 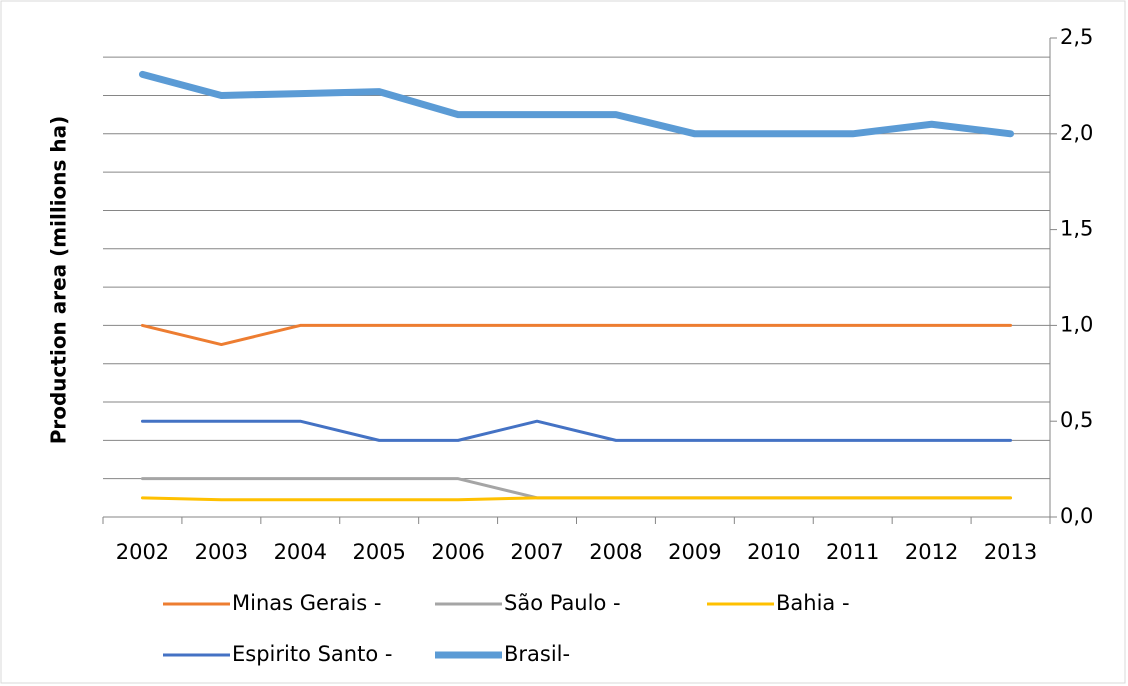 What do you see at coordinates (852, 552) in the screenshot?
I see `x-tick-label: 2011` at bounding box center [852, 552].